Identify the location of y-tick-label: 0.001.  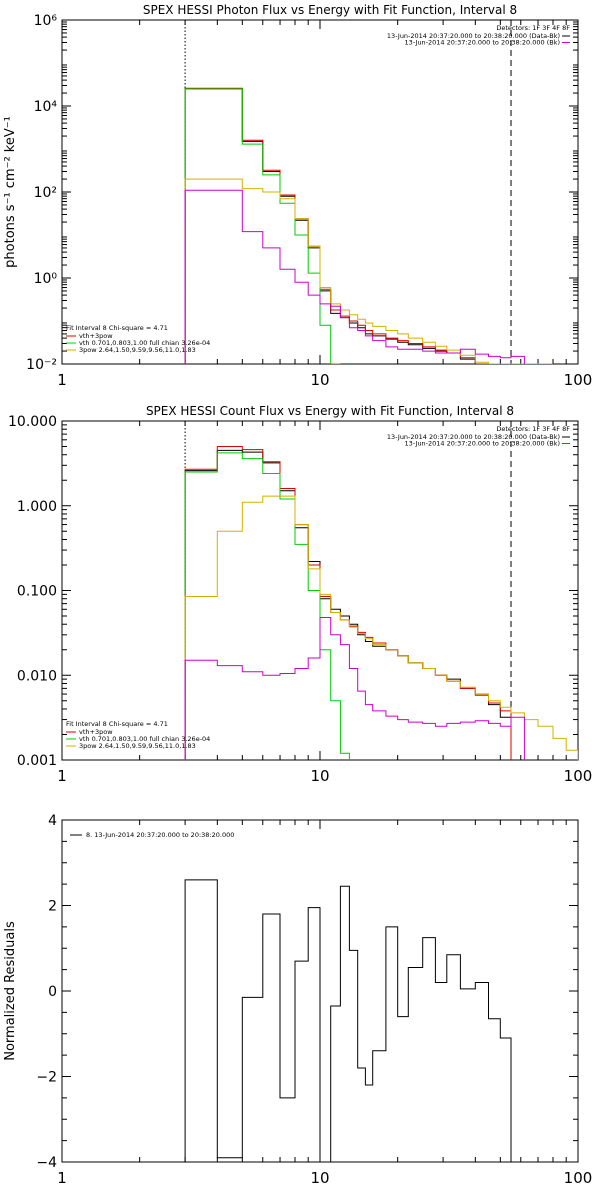
(37, 761).